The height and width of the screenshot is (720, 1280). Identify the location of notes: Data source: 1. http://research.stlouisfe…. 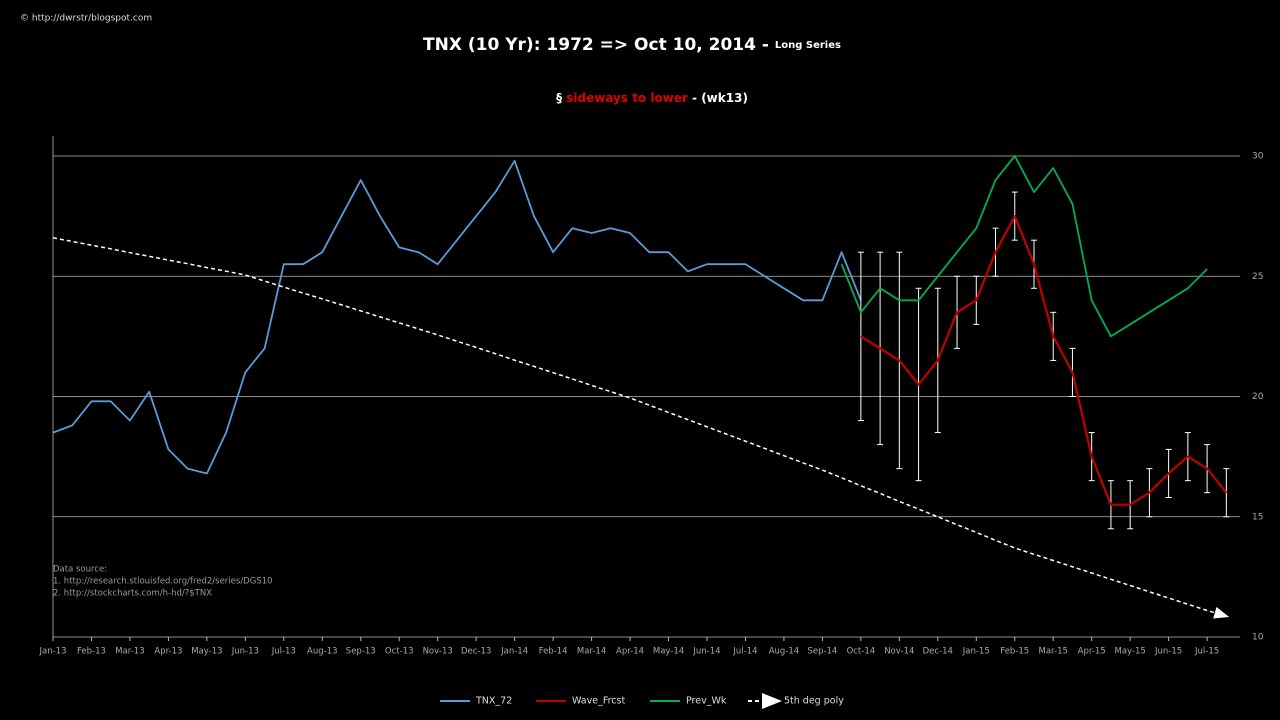
(163, 582).